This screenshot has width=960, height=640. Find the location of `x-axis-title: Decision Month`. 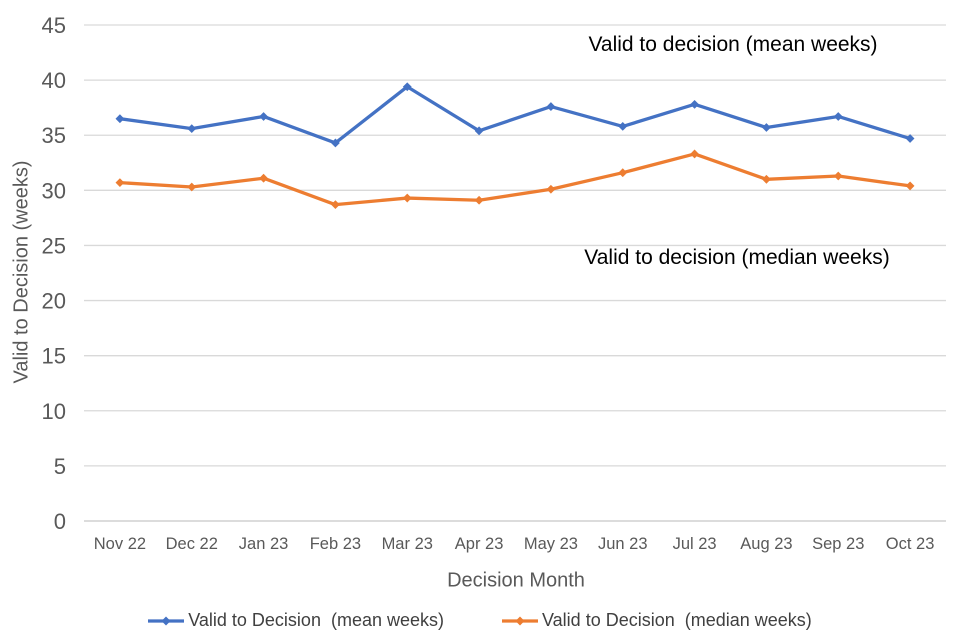

x-axis-title: Decision Month is located at coordinates (516, 580).